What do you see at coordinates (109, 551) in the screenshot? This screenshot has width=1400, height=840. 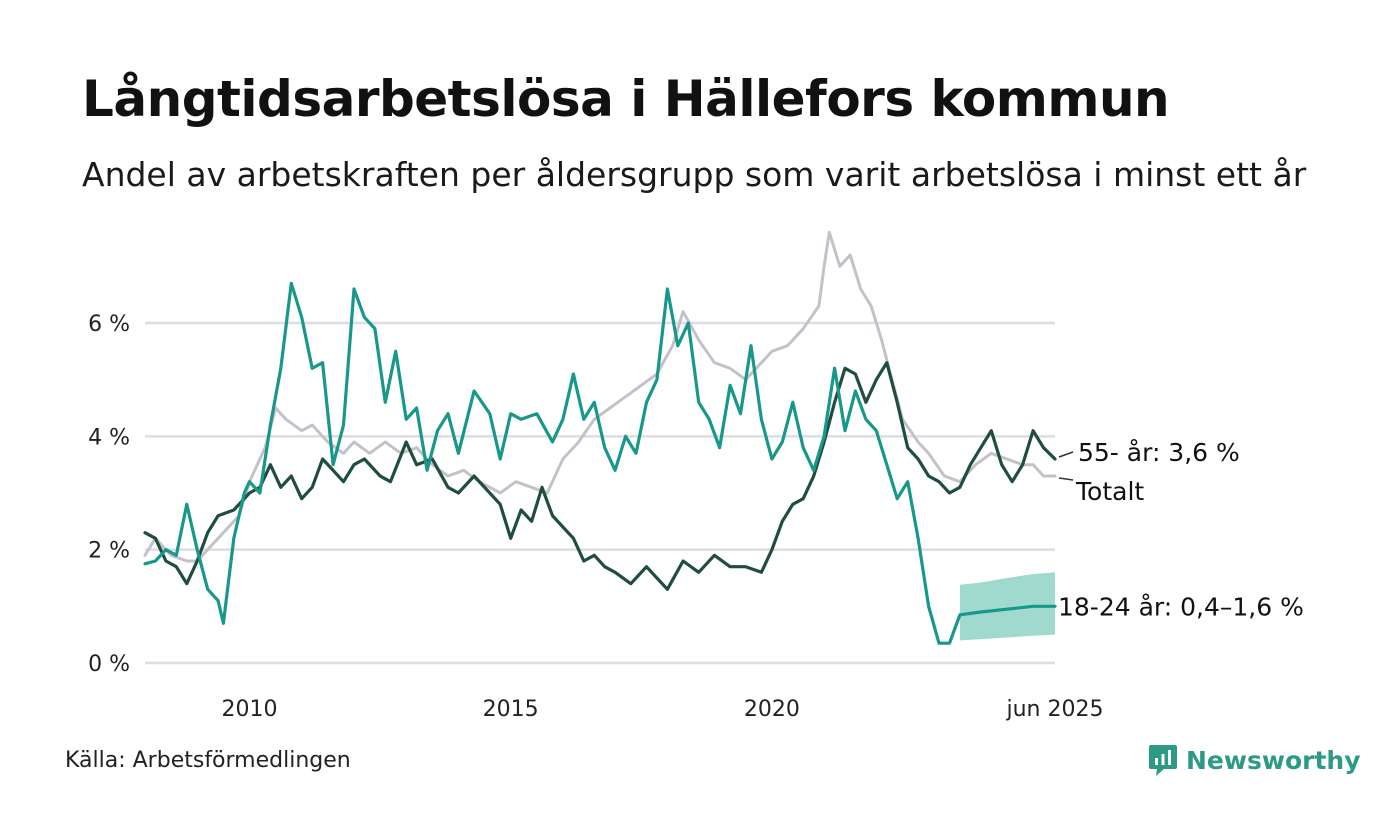 I see `y-tick-label: 2 %` at bounding box center [109, 551].